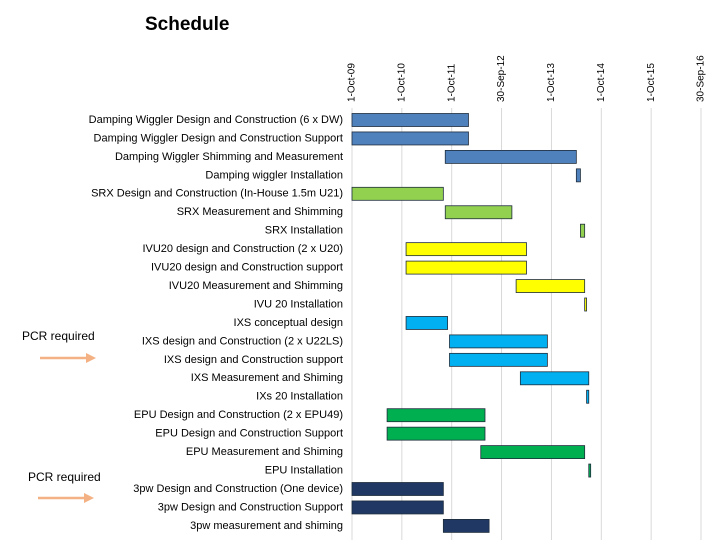 Image resolution: width=720 pixels, height=540 pixels. Describe the element at coordinates (238, 489) in the screenshot. I see `task-label: 3pw Design and Construction (One device)` at that location.